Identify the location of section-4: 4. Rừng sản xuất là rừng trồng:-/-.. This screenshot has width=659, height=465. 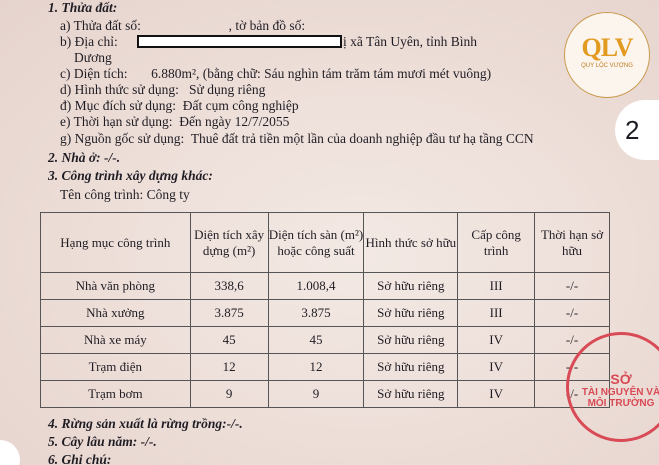
(145, 423).